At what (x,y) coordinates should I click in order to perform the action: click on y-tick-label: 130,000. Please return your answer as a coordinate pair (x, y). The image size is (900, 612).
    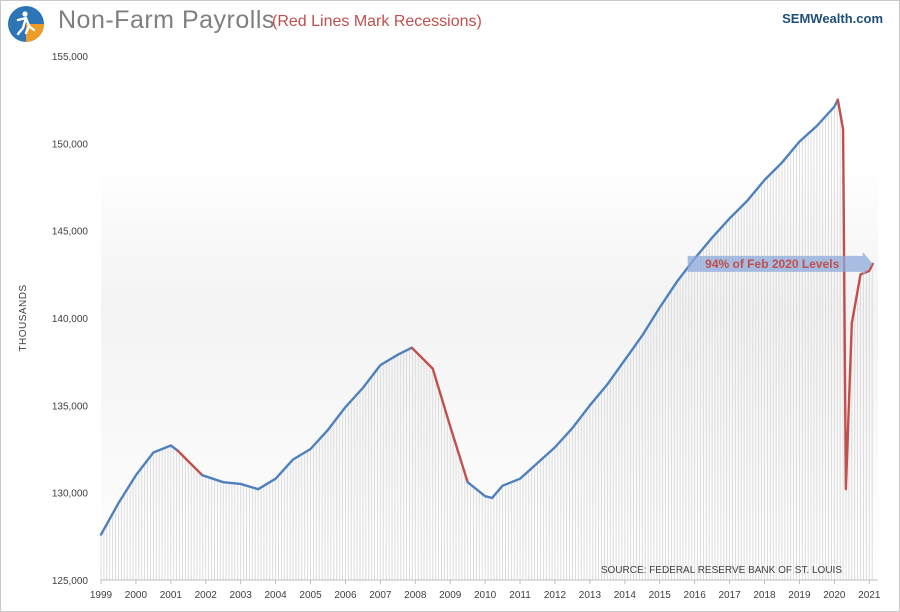
    Looking at the image, I should click on (70, 494).